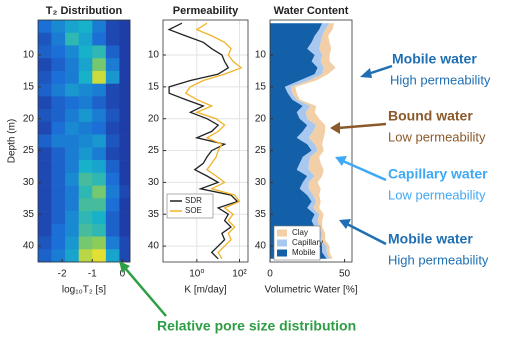 This screenshot has width=508, height=338. I want to click on x-tick-label: 10², so click(239, 274).